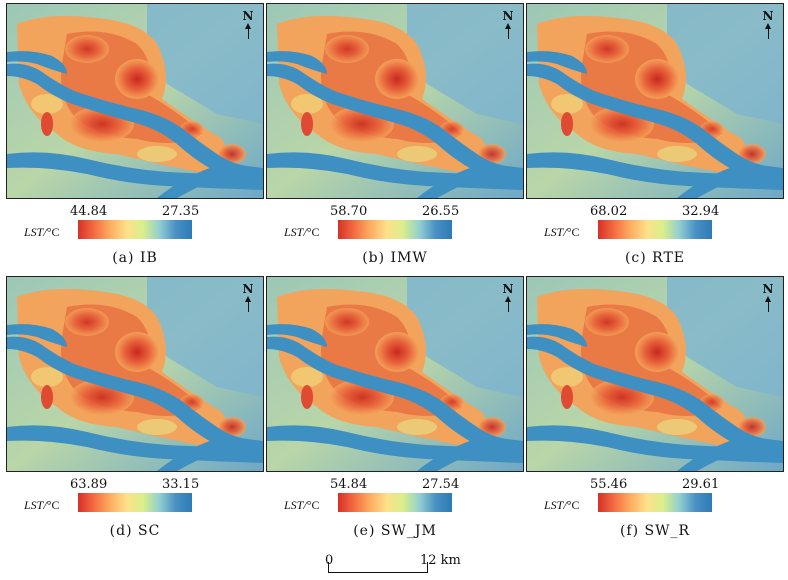 The width and height of the screenshot is (788, 580). I want to click on legend-low-value: 32.94, so click(701, 211).